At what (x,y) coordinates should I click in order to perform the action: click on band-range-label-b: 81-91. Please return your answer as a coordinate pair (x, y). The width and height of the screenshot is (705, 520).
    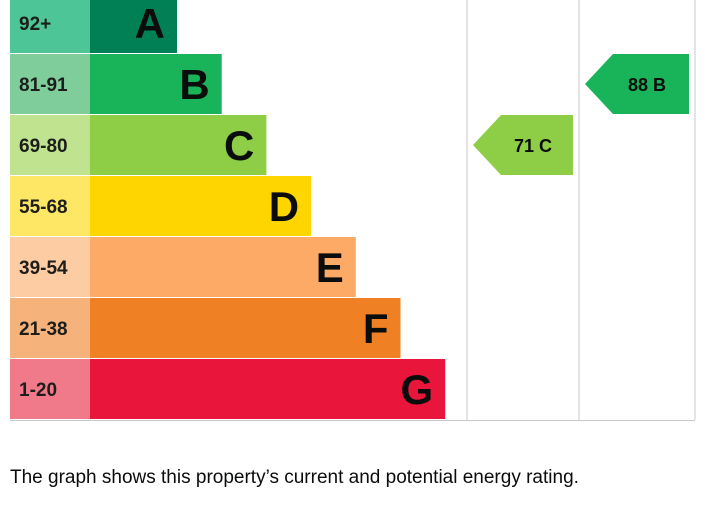
    Looking at the image, I should click on (43, 85).